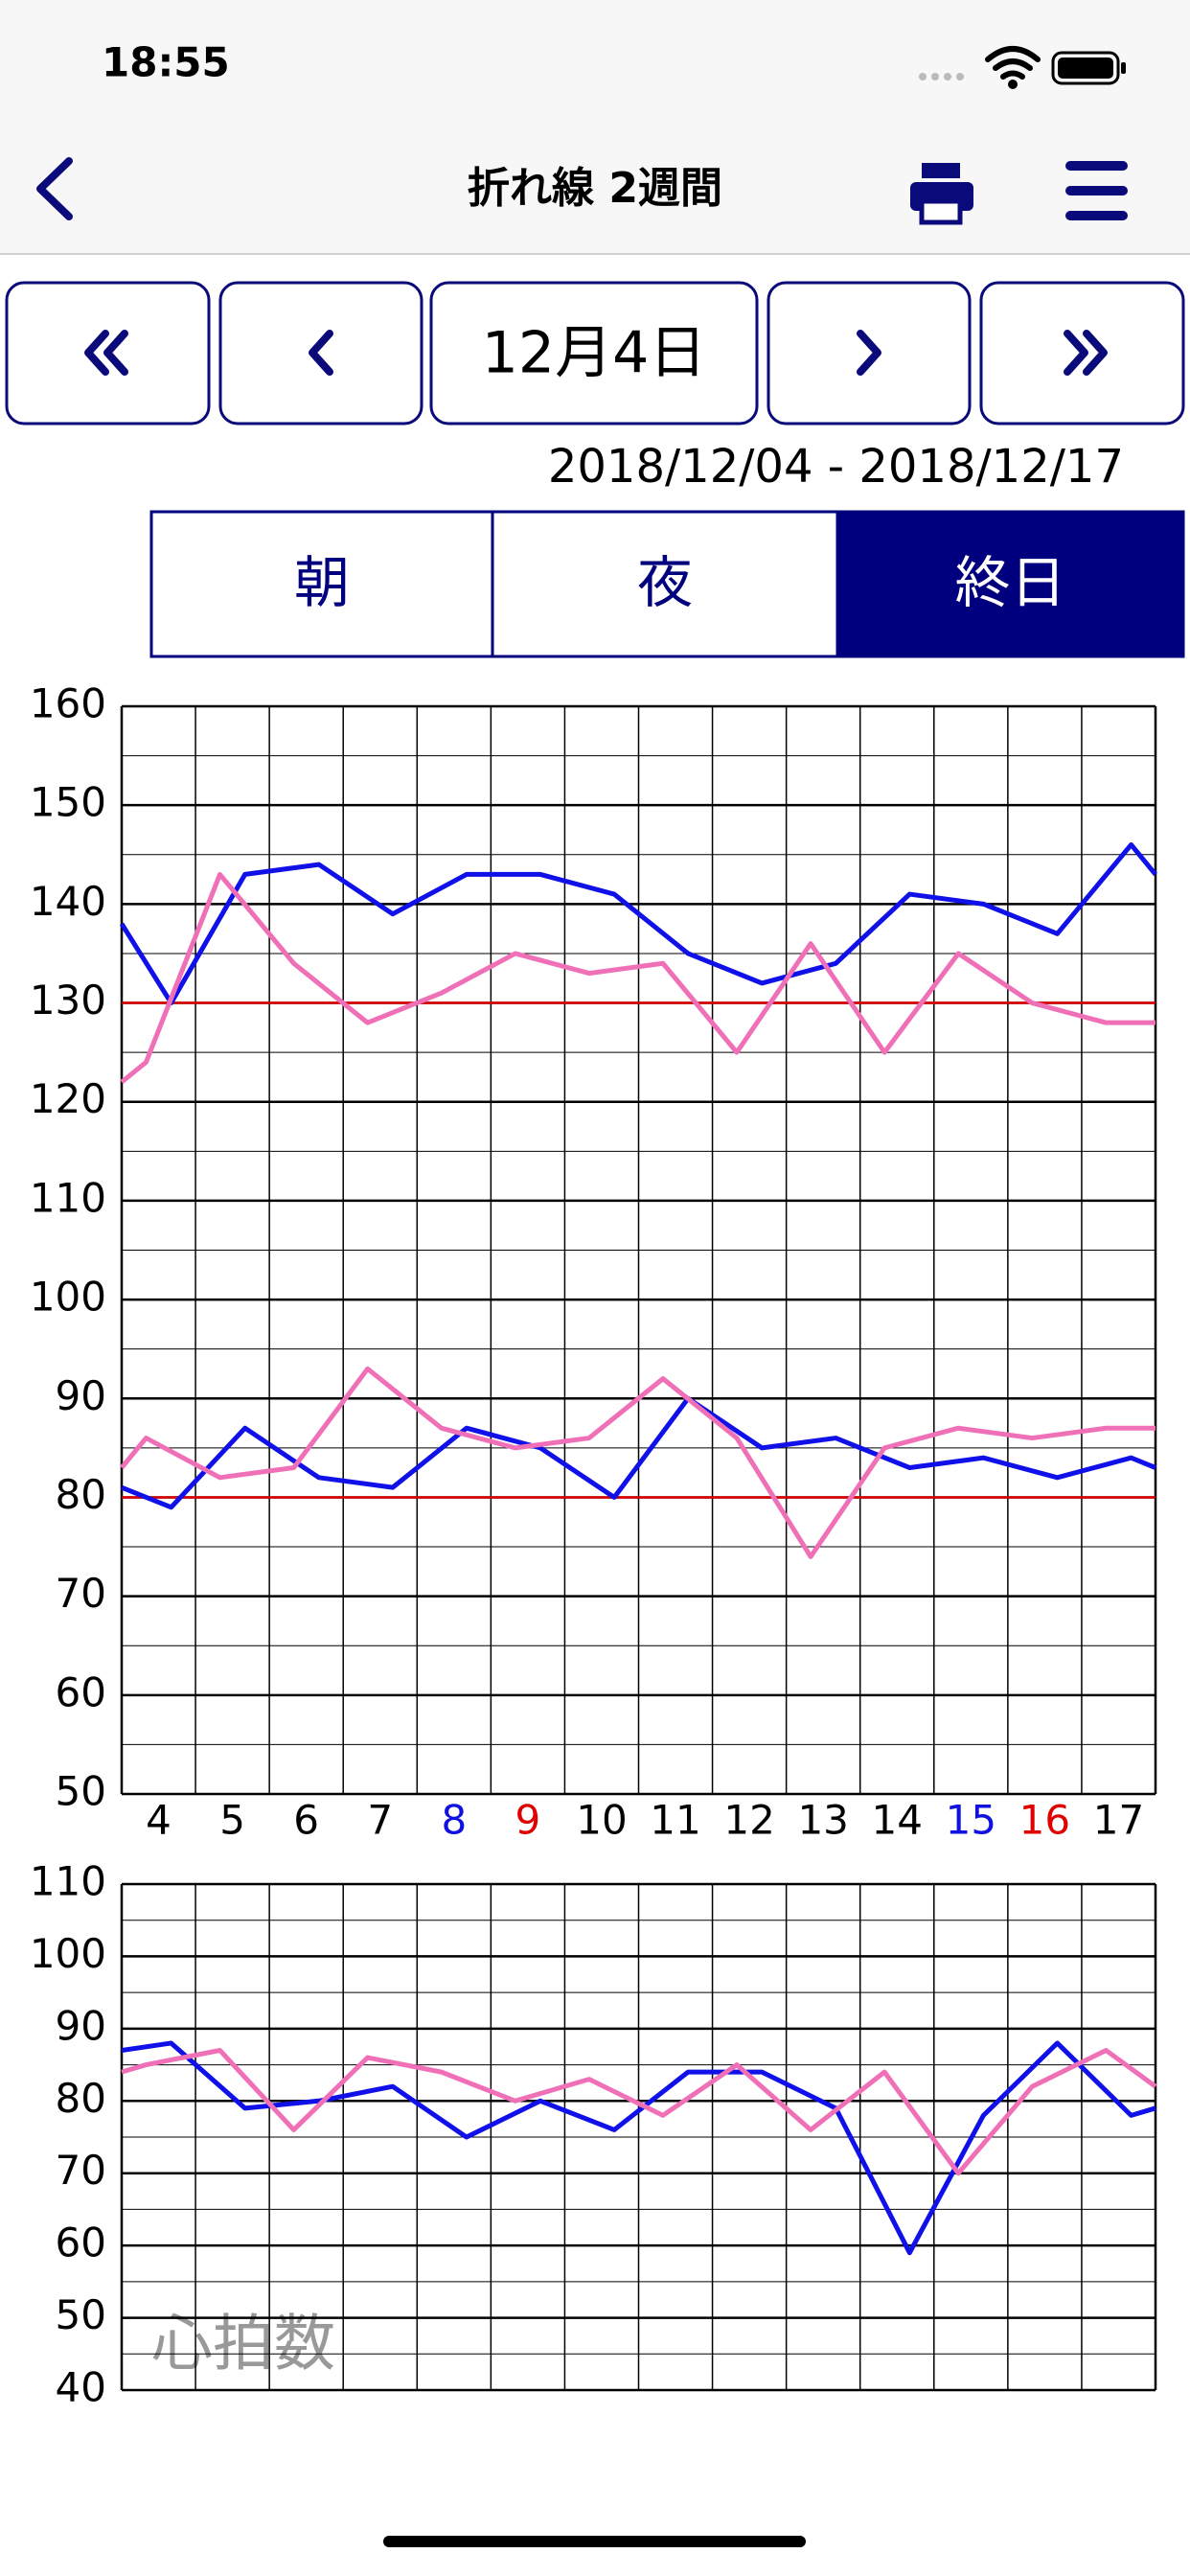  I want to click on x-tick-label: 12, so click(748, 1820).